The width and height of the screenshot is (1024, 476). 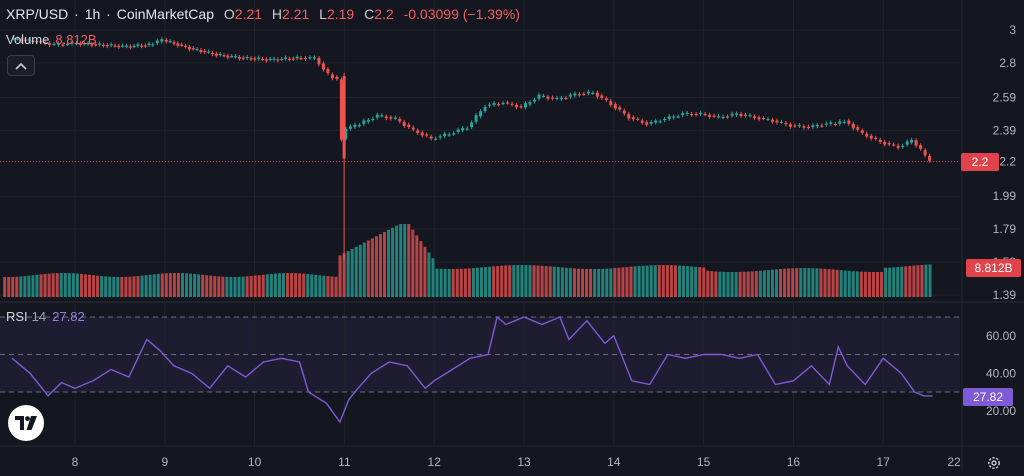 What do you see at coordinates (994, 465) in the screenshot?
I see `settings-button` at bounding box center [994, 465].